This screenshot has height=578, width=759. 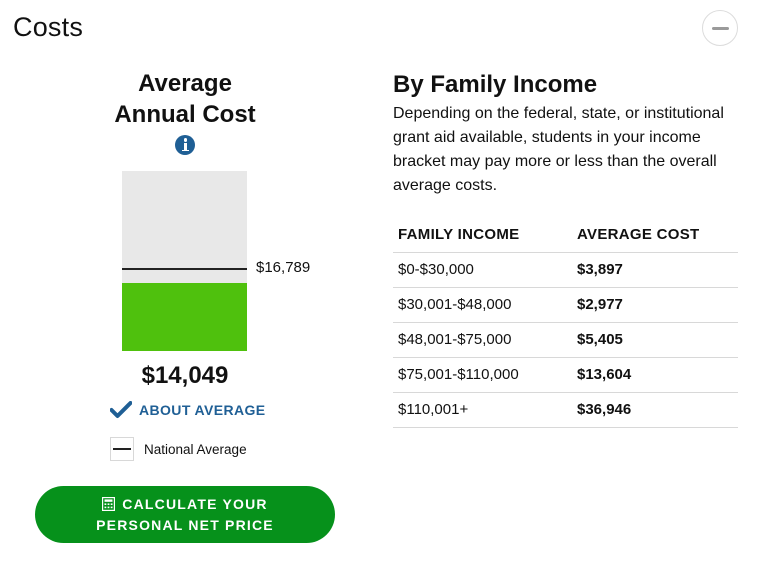 I want to click on calculator-icon, so click(x=109, y=504).